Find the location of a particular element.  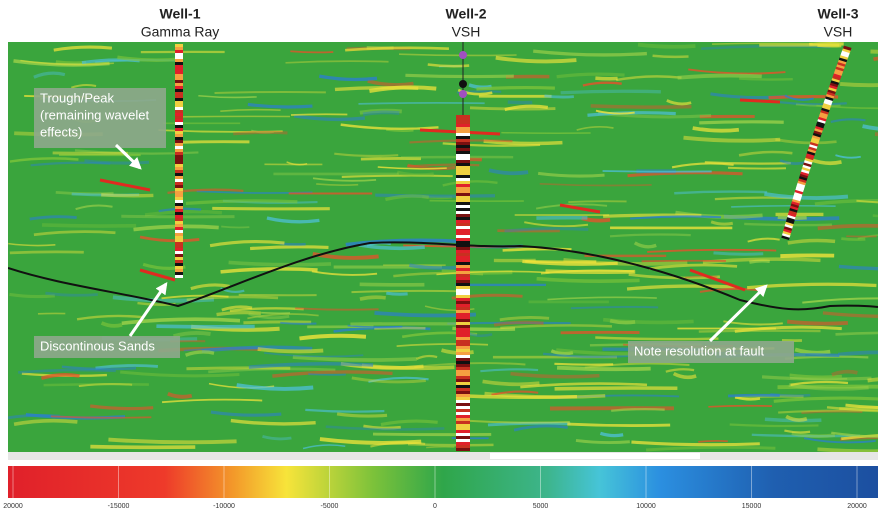

annotation-text: Note resolution at fault is located at coordinates (699, 350).